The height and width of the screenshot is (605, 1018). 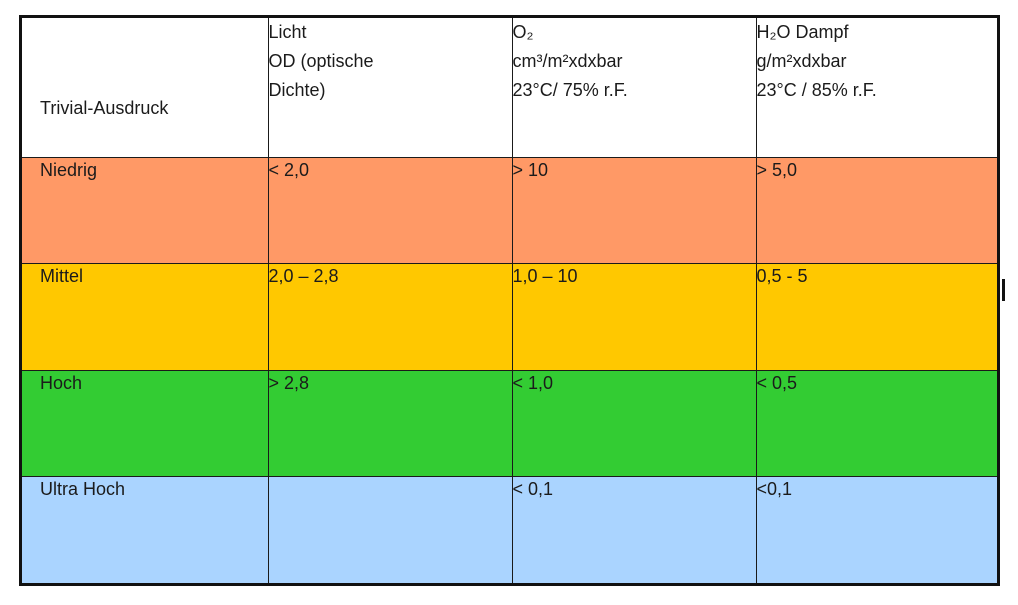 What do you see at coordinates (634, 88) in the screenshot?
I see `header-o2: O₂ cm³/m²xdxbar 23°C/ 75% r.F.` at bounding box center [634, 88].